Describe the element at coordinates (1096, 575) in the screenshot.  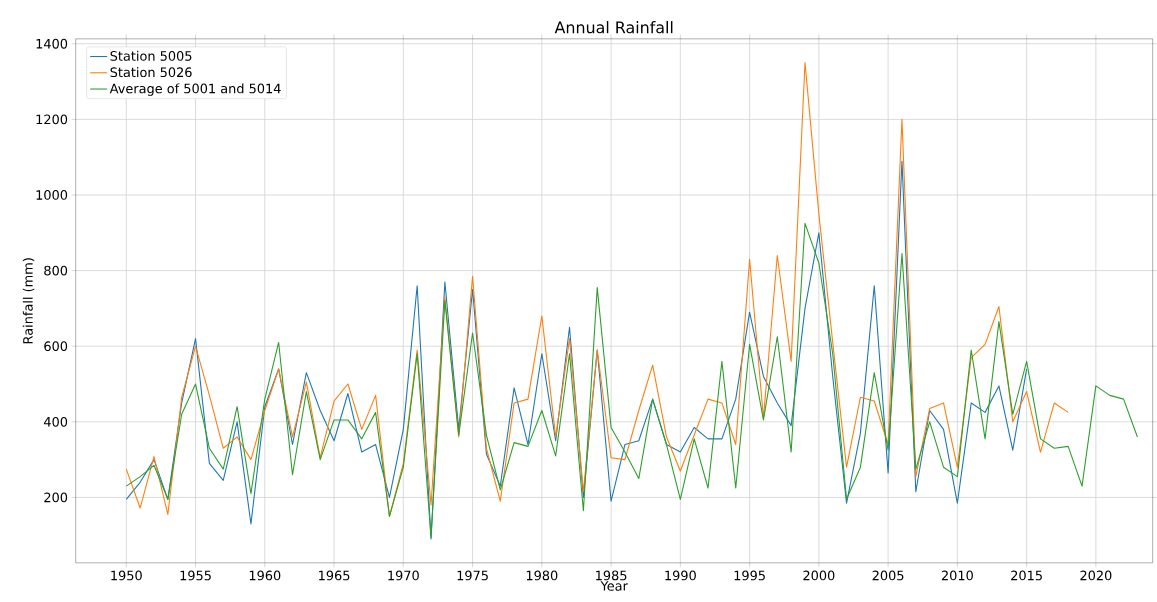
I see `x-tick-label: 2020` at that location.